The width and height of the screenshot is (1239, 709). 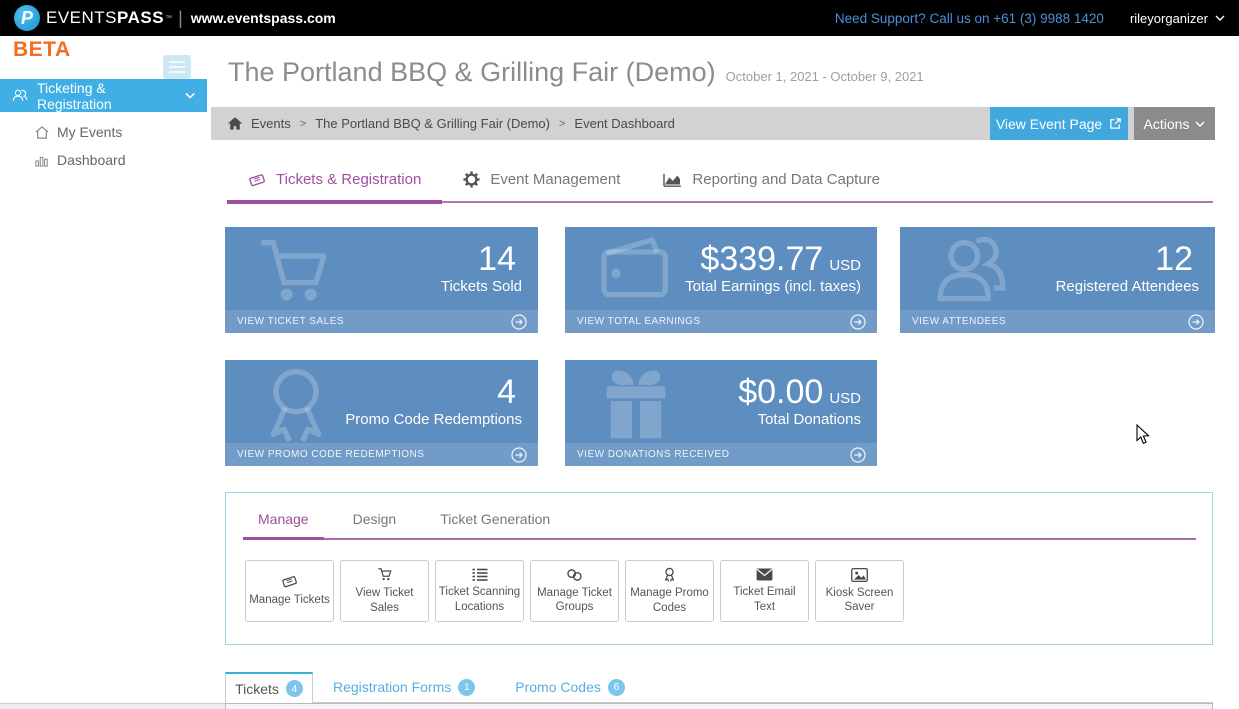 I want to click on sidebar-section-label: Ticketing & Registration, so click(x=74, y=95).